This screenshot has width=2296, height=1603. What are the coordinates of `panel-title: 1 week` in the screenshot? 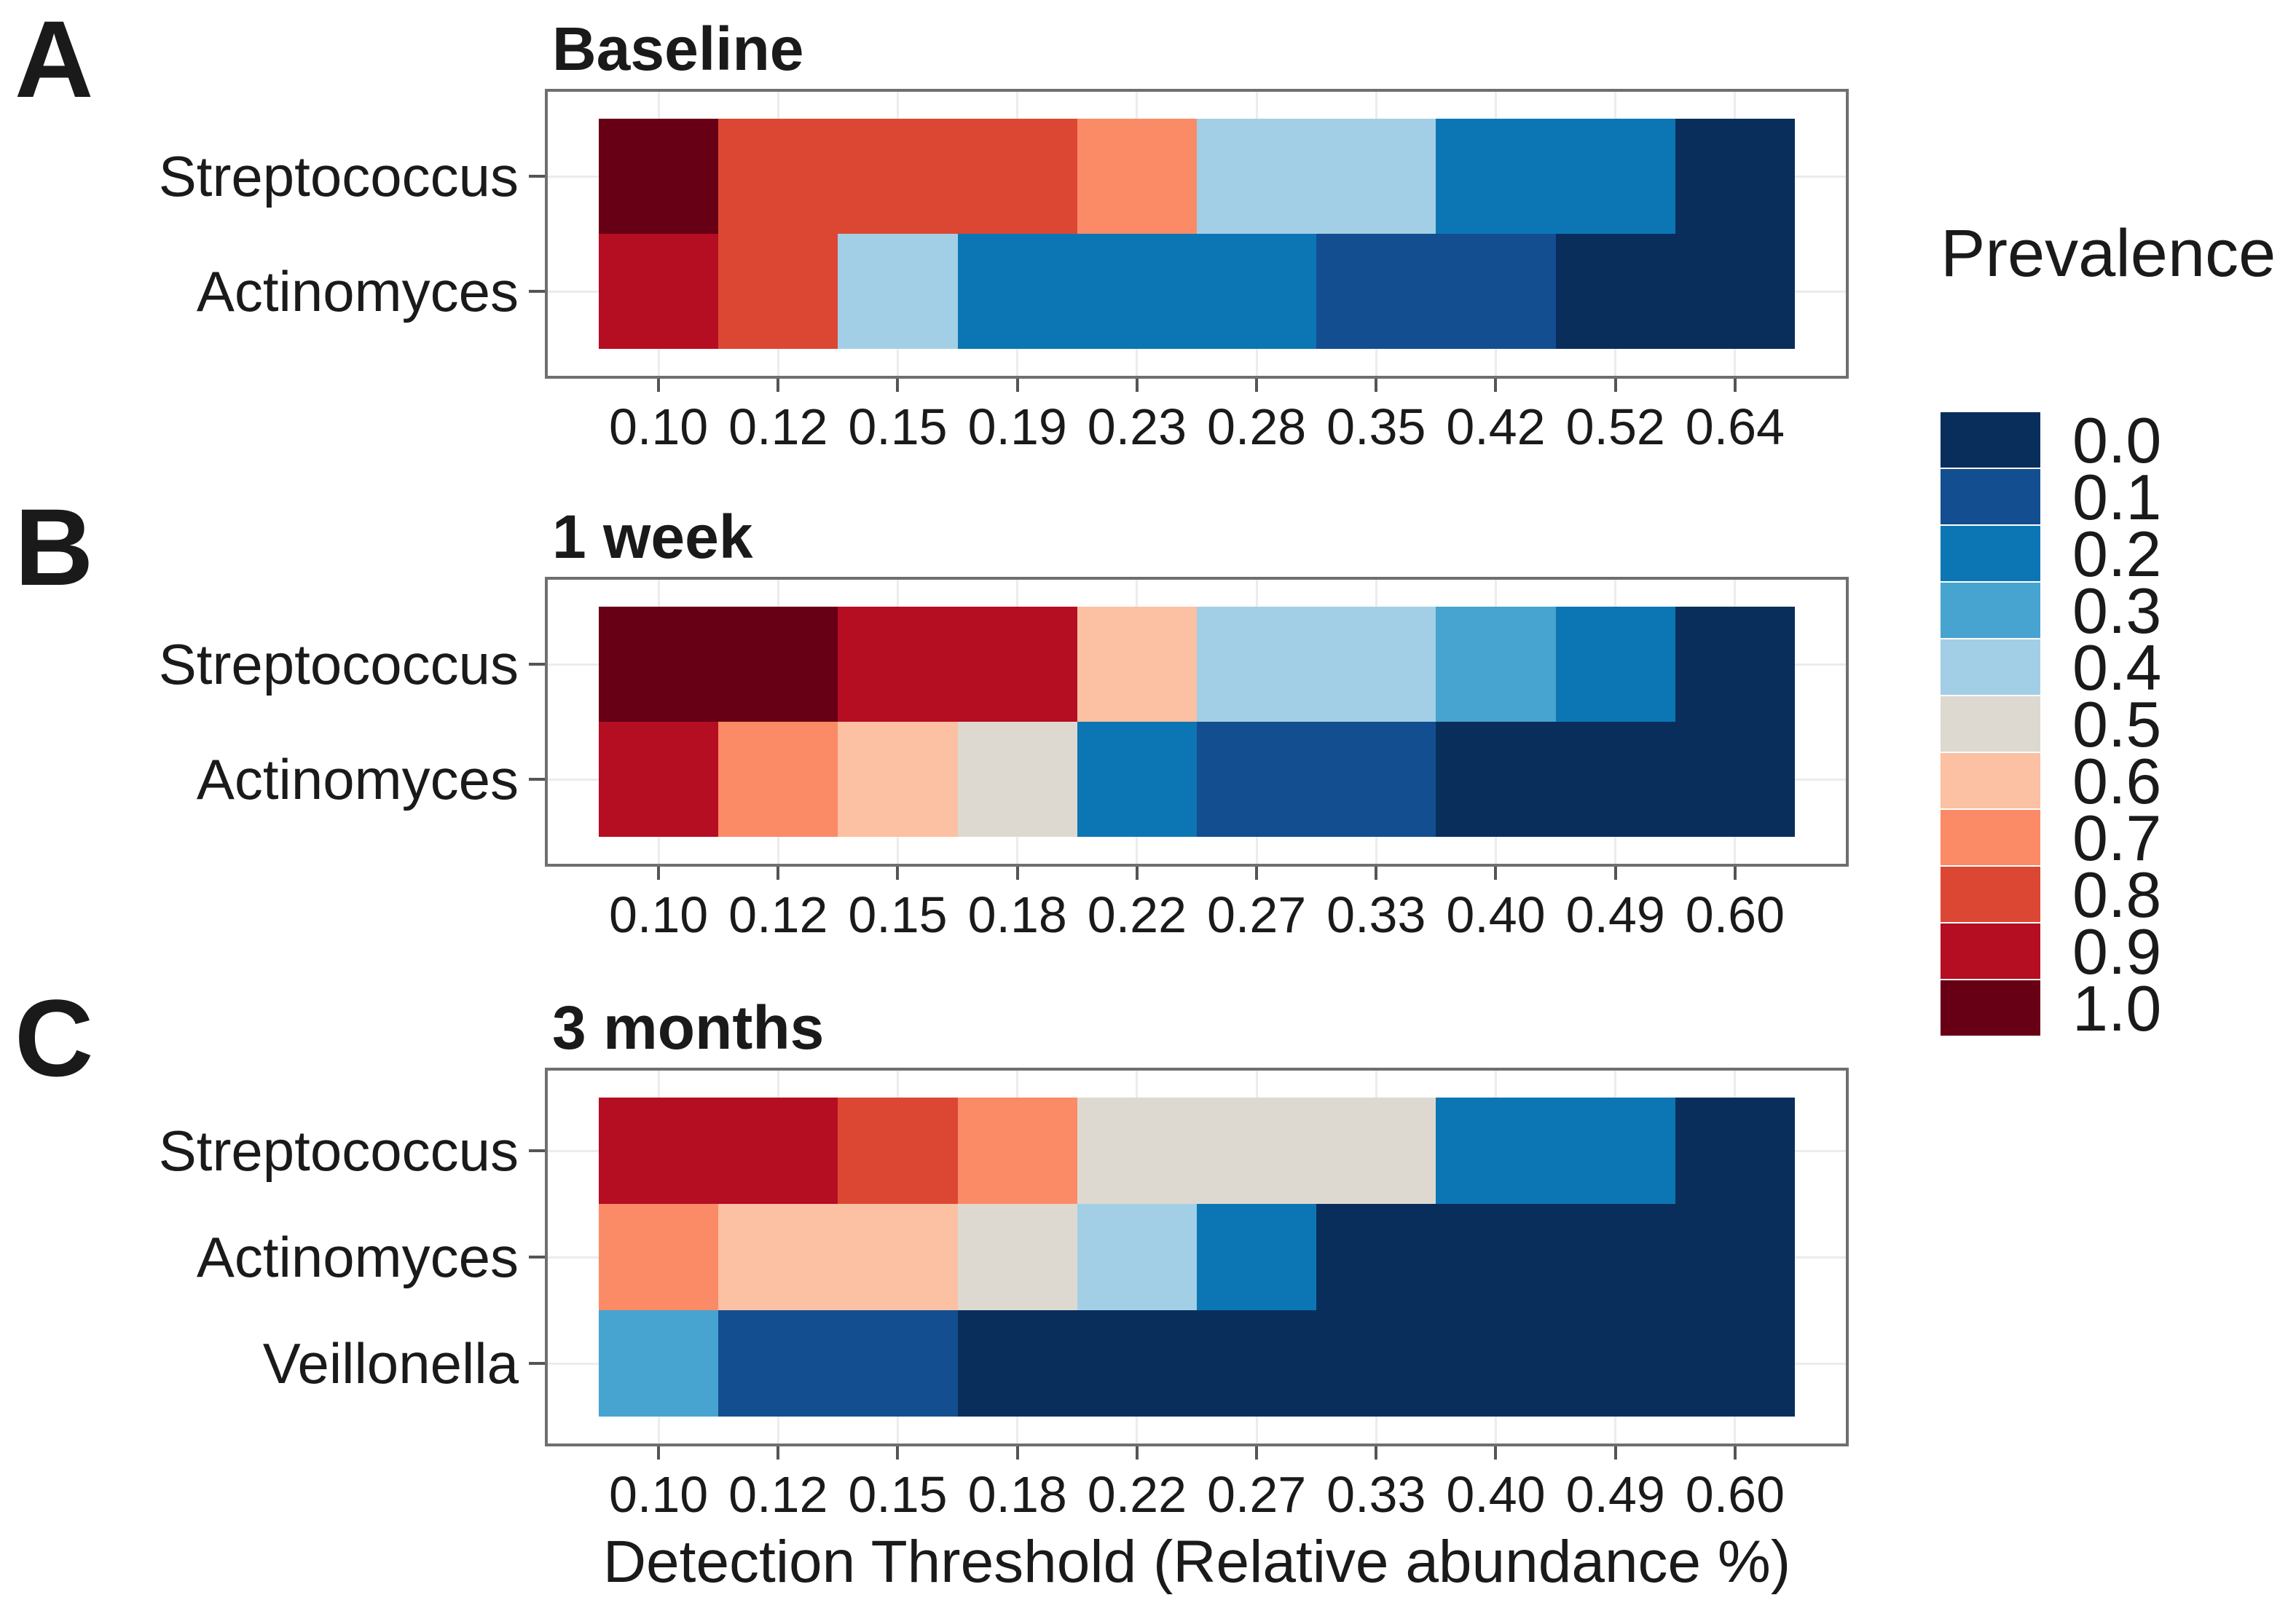 It's located at (652, 537).